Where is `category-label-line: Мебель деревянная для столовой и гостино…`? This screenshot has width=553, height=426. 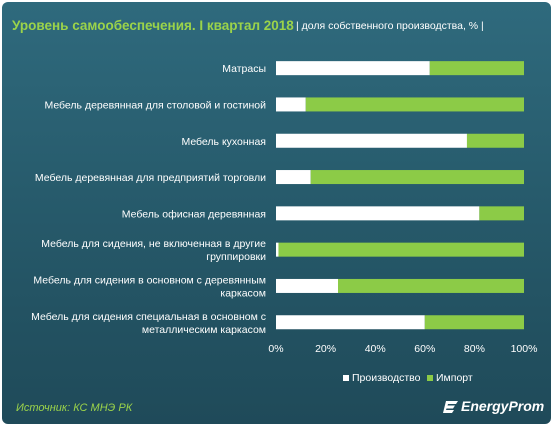
category-label-line: Мебель деревянная для столовой и гостино… is located at coordinates (155, 105).